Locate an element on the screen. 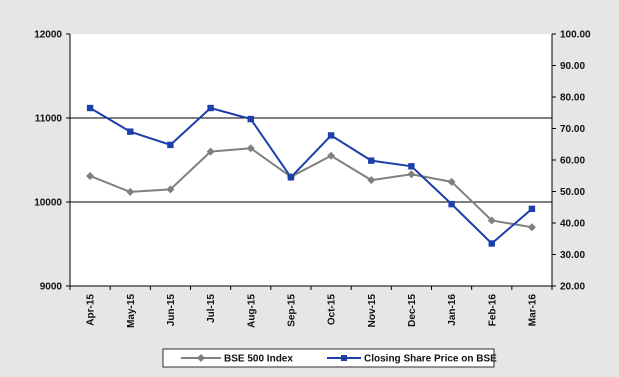  x-tick-label: Jun-15 is located at coordinates (171, 310).